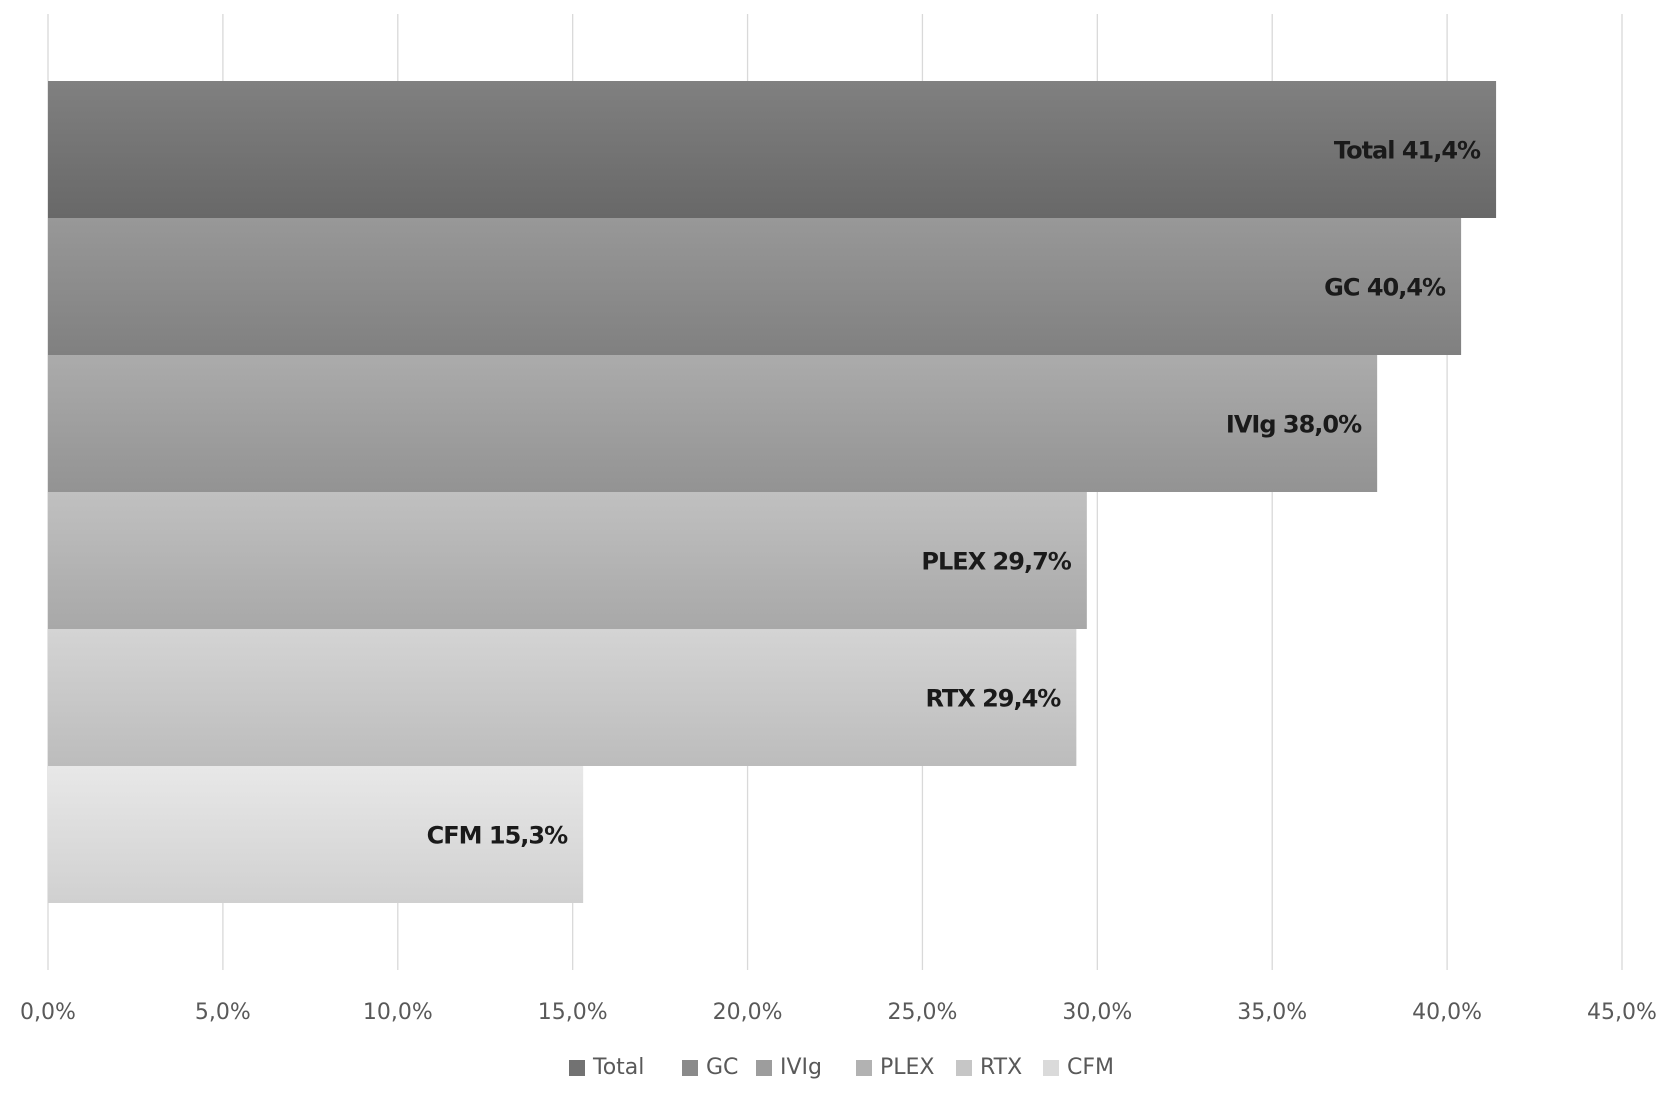 The height and width of the screenshot is (1119, 1675). I want to click on x-tick-label: 5,0%, so click(223, 1012).